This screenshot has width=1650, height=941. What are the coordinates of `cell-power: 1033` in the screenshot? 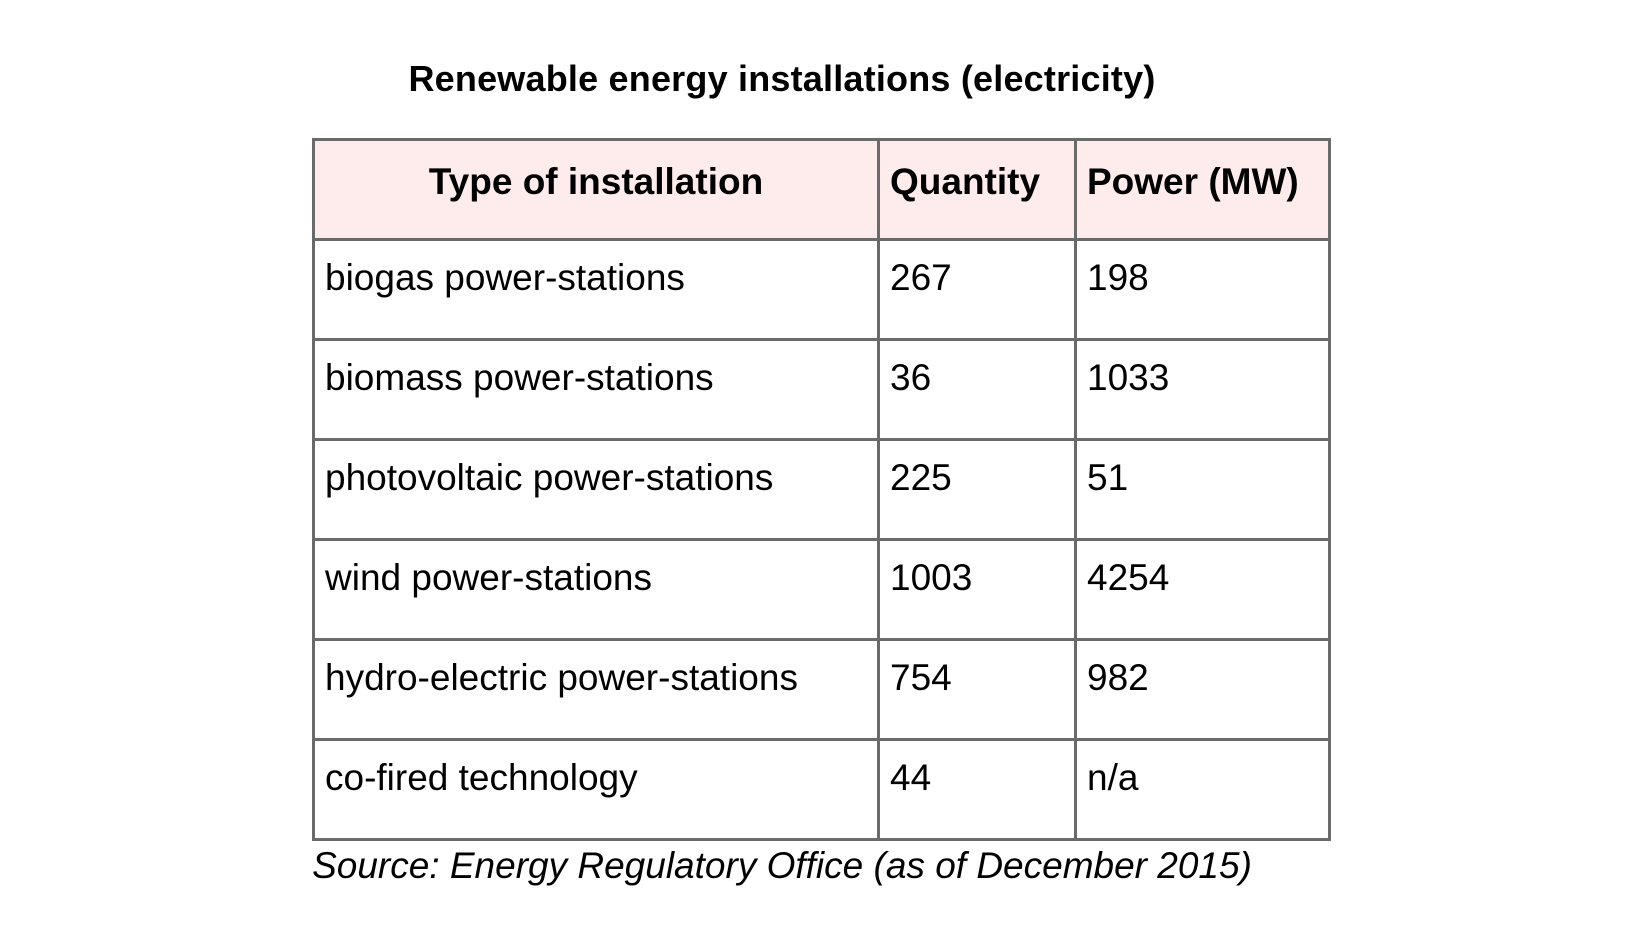 It's located at (1202, 389).